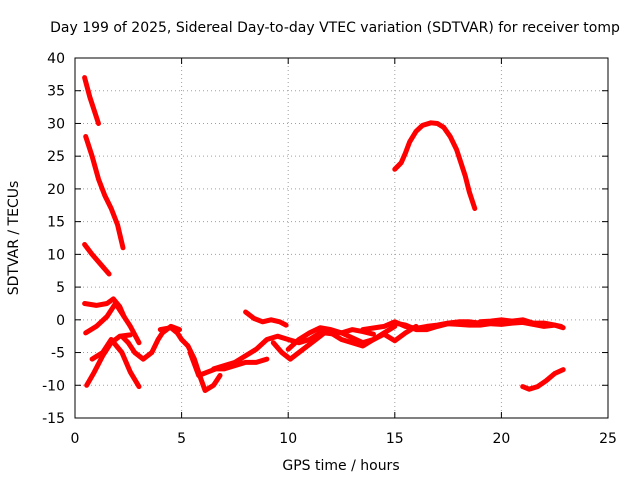 The image size is (640, 480). Describe the element at coordinates (60, 321) in the screenshot. I see `y-tick-label: 0` at that location.